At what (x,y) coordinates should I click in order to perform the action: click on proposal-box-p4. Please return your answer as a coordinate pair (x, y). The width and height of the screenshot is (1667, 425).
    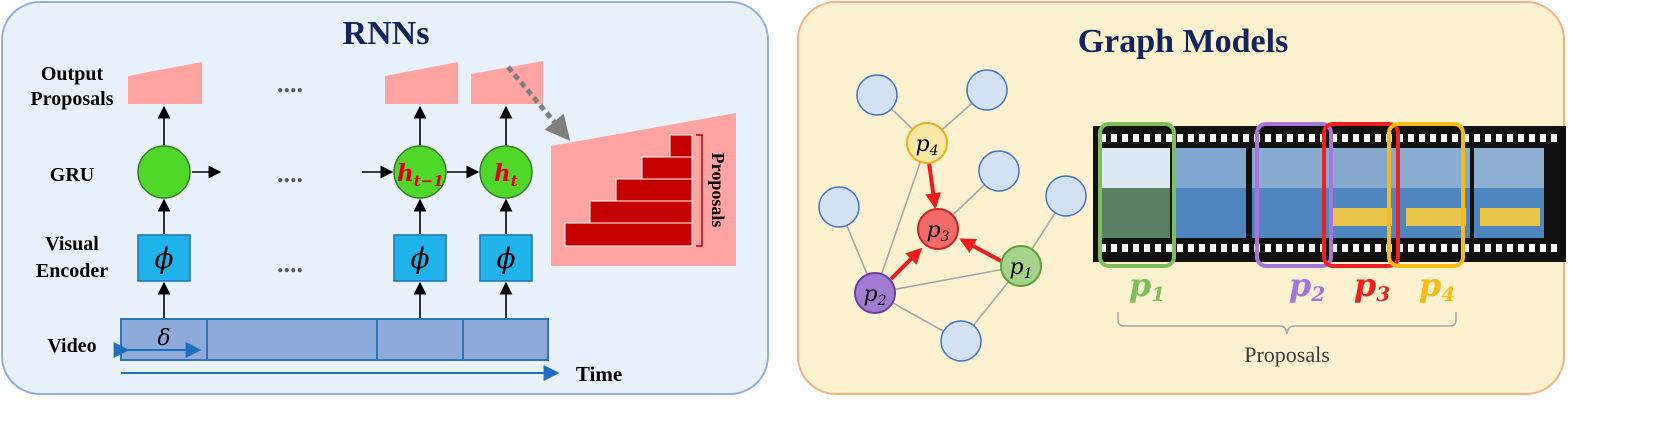
    Looking at the image, I should click on (1426, 195).